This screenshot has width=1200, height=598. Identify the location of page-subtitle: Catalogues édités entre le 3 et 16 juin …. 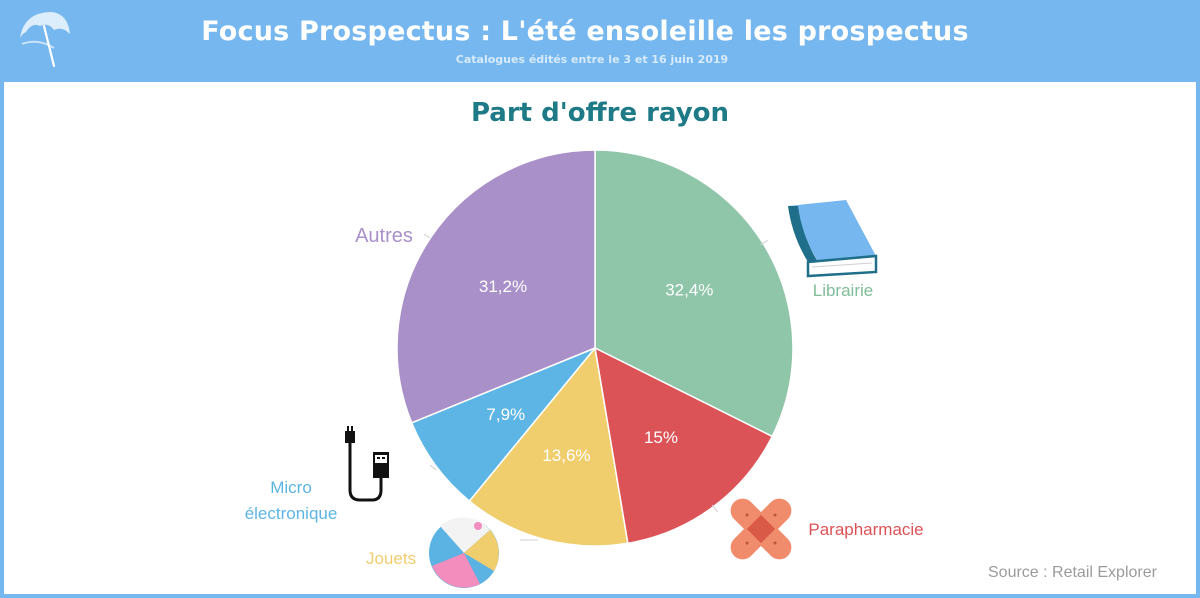
(592, 59).